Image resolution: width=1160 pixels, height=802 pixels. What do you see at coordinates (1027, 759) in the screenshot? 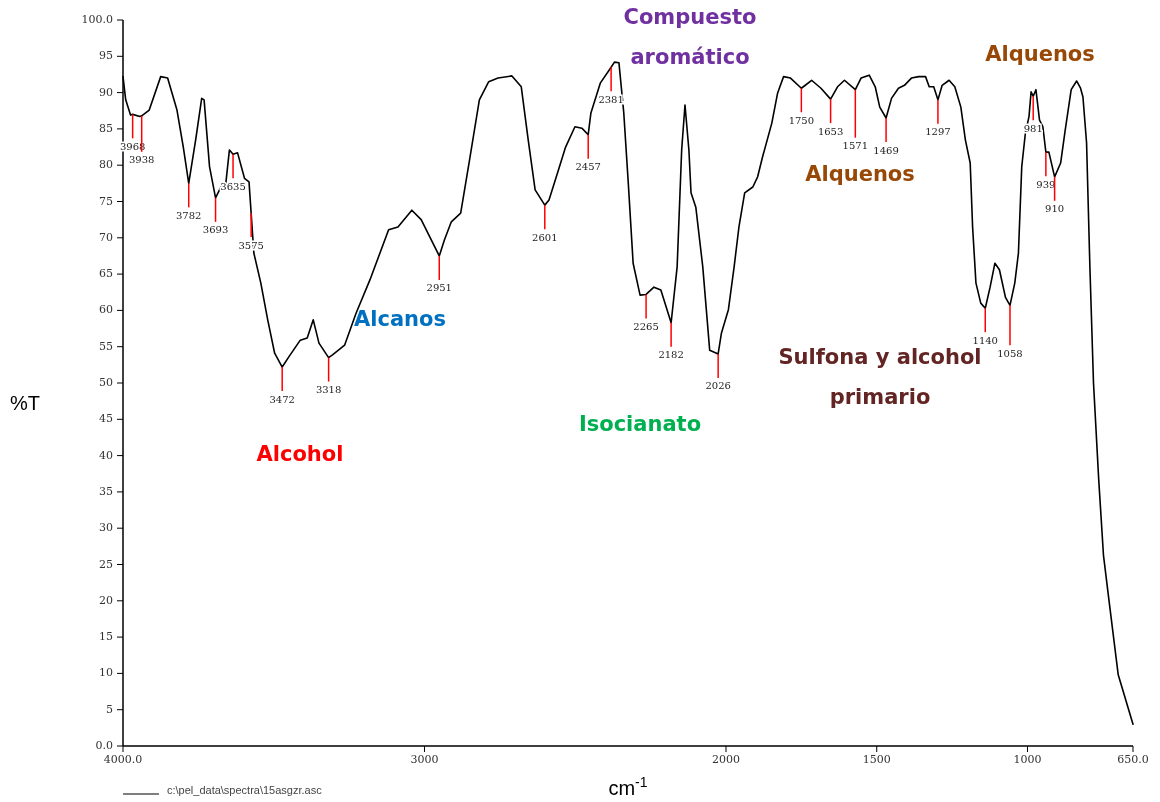
I see `x-tick-label: 1000` at bounding box center [1027, 759].